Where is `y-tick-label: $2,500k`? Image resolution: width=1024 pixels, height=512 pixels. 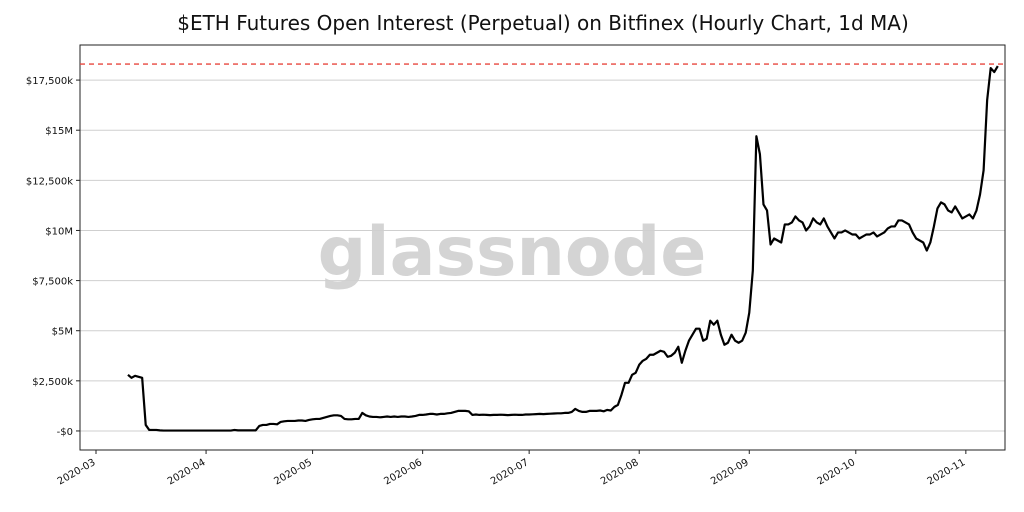 y-tick-label: $2,500k is located at coordinates (52, 382).